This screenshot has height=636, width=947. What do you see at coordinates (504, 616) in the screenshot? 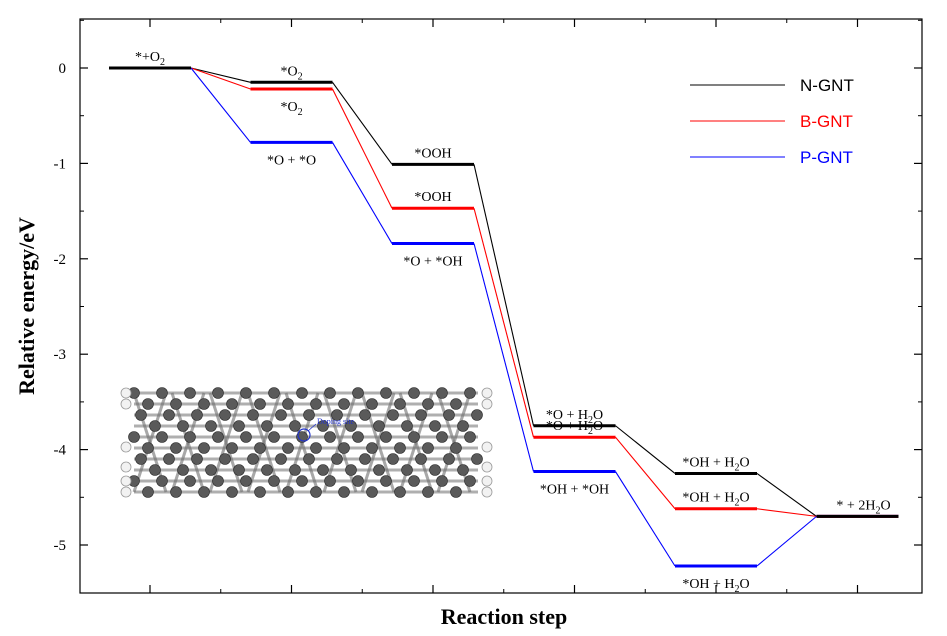
I see `x-axis-title: Reaction step` at bounding box center [504, 616].